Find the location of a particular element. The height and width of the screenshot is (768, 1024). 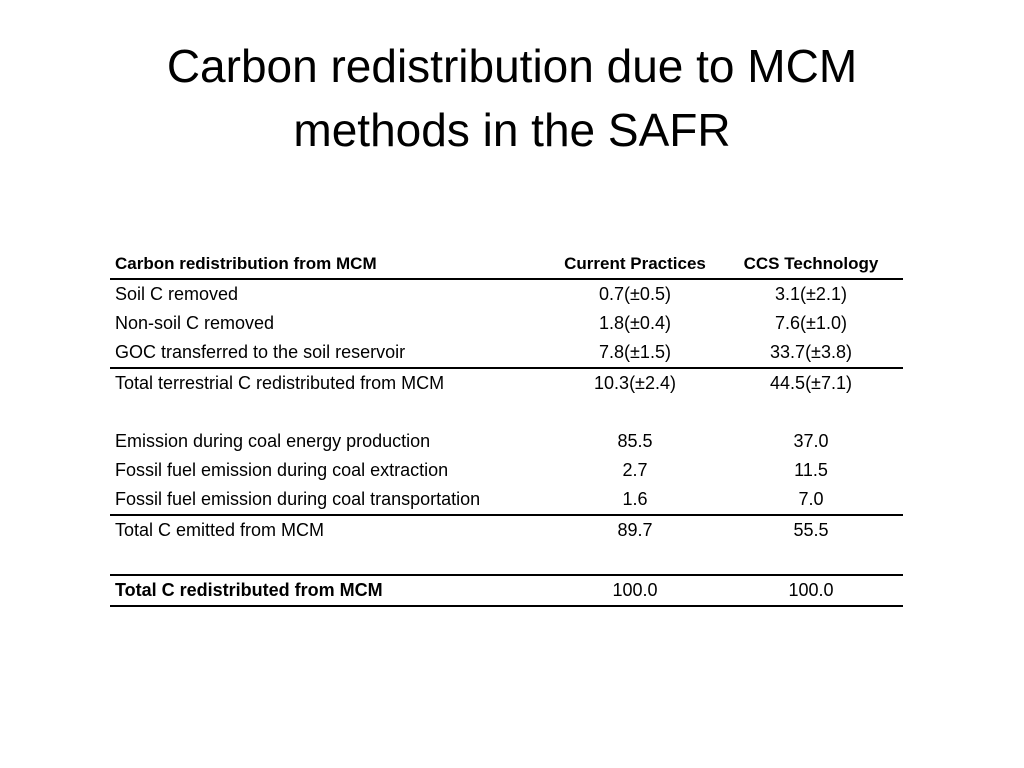

table-row-subtotal: Total C emitted from MCM 89.7 55.5 is located at coordinates (506, 529).